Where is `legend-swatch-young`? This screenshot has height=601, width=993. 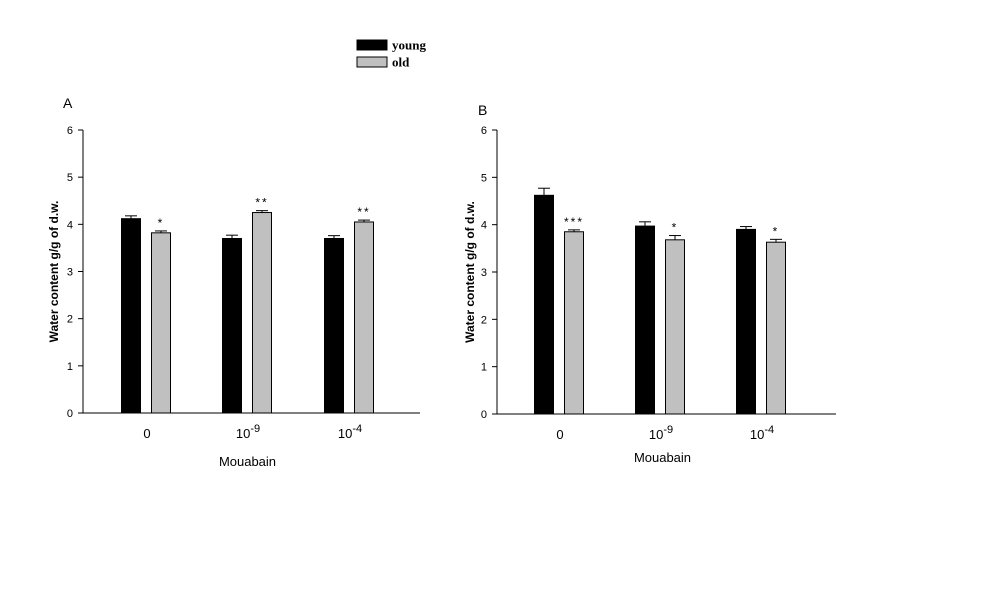 legend-swatch-young is located at coordinates (372, 45).